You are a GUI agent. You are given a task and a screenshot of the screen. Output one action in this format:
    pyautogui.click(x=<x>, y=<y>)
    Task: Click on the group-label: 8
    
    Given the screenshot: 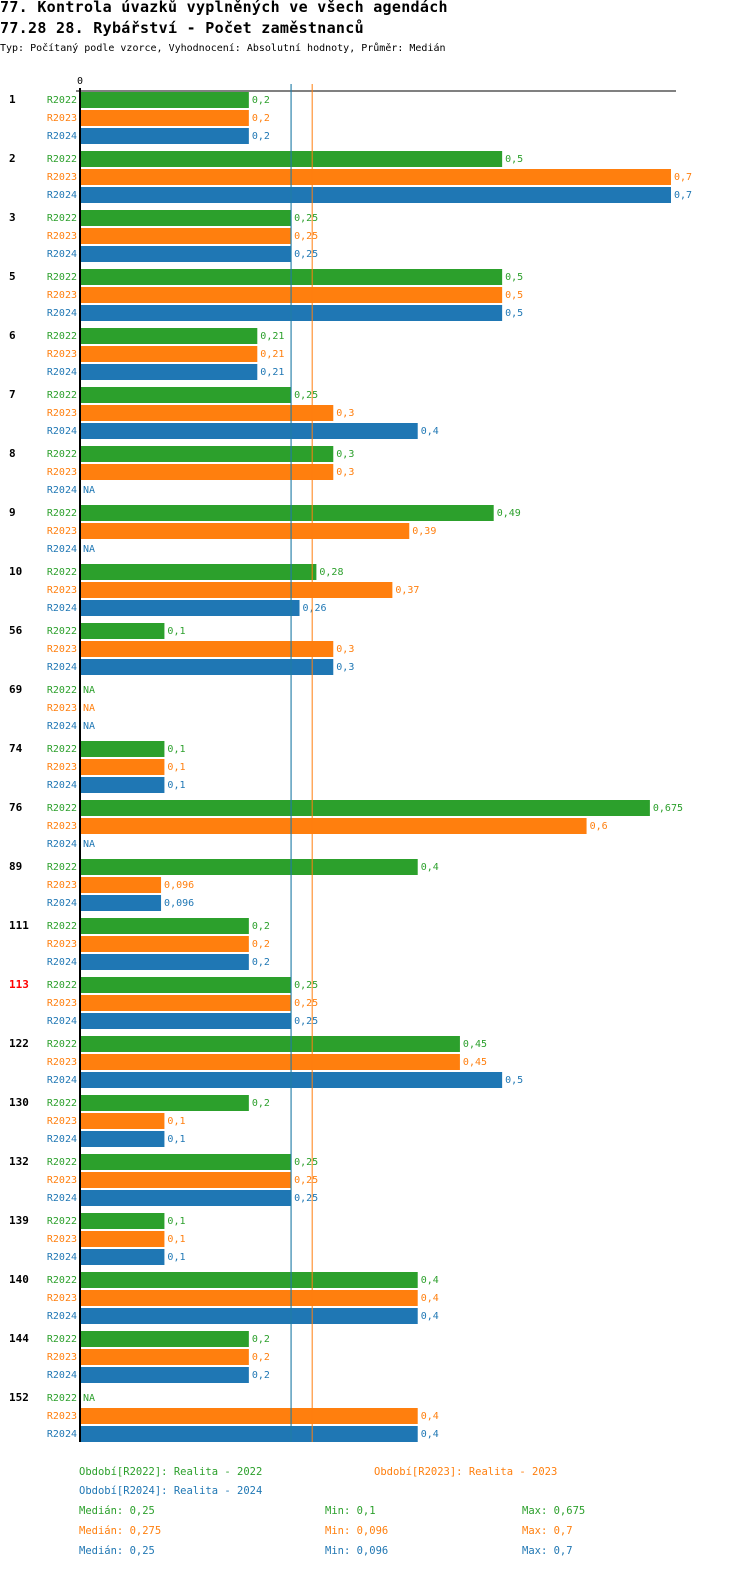 What is the action you would take?
    pyautogui.click(x=12, y=453)
    